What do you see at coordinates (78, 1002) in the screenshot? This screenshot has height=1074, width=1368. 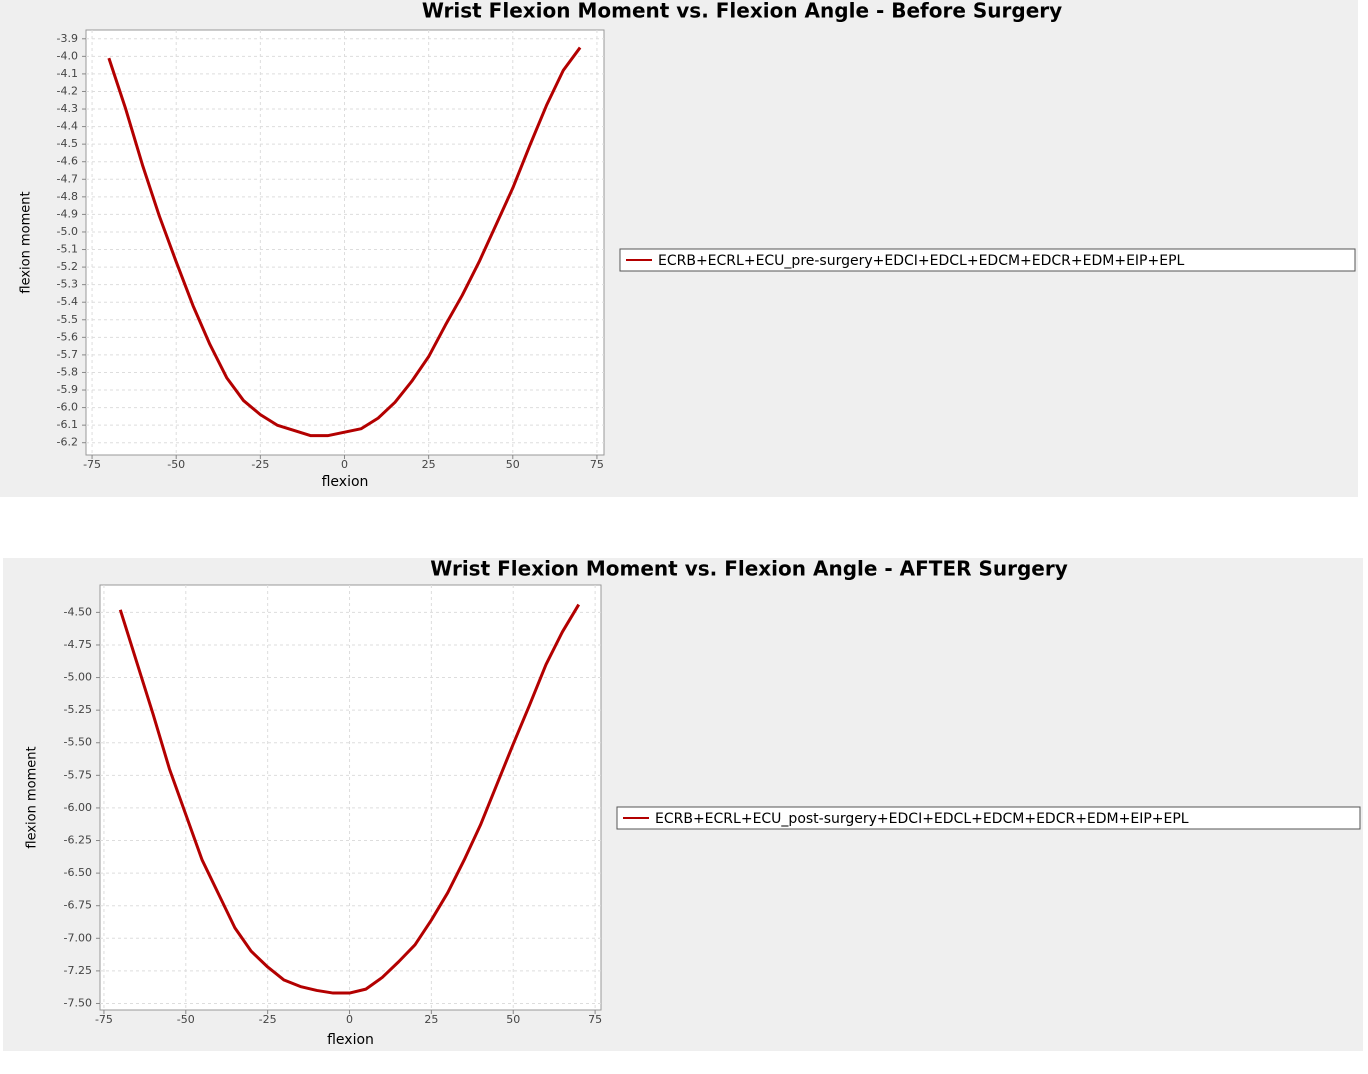 I see `y-tick-label: -7.50` at bounding box center [78, 1002].